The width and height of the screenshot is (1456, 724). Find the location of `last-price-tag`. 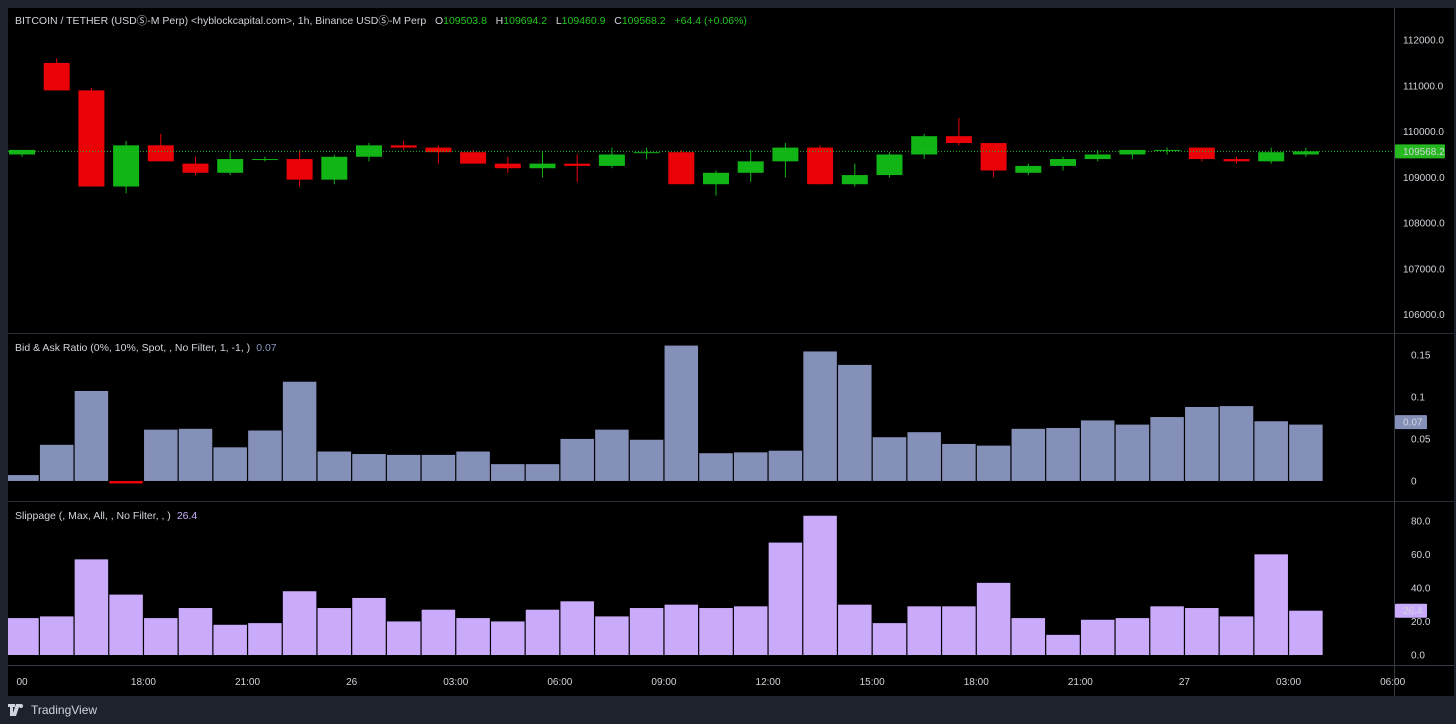

last-price-tag is located at coordinates (1420, 151).